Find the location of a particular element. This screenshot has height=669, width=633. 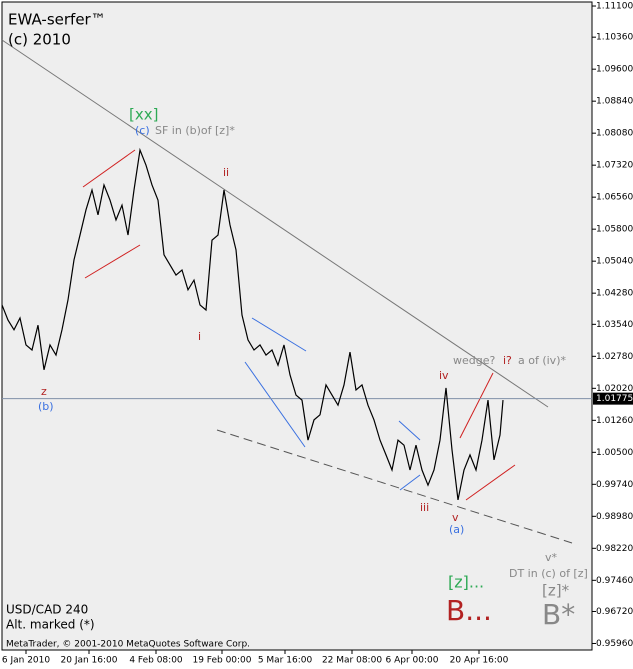

y-tick-label: 1.05800 is located at coordinates (614, 230).